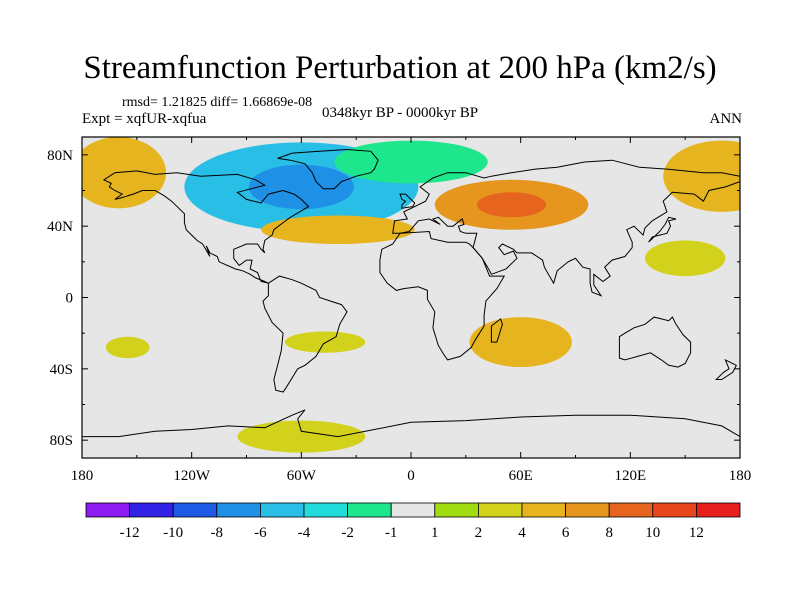 The width and height of the screenshot is (800, 600). Describe the element at coordinates (655, 342) in the screenshot. I see `coastline-australia` at that location.